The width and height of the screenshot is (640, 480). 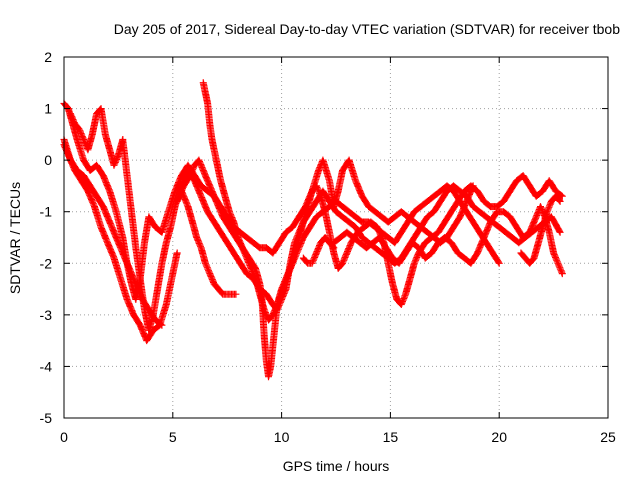 I want to click on x-tick-label: 20, so click(x=499, y=437).